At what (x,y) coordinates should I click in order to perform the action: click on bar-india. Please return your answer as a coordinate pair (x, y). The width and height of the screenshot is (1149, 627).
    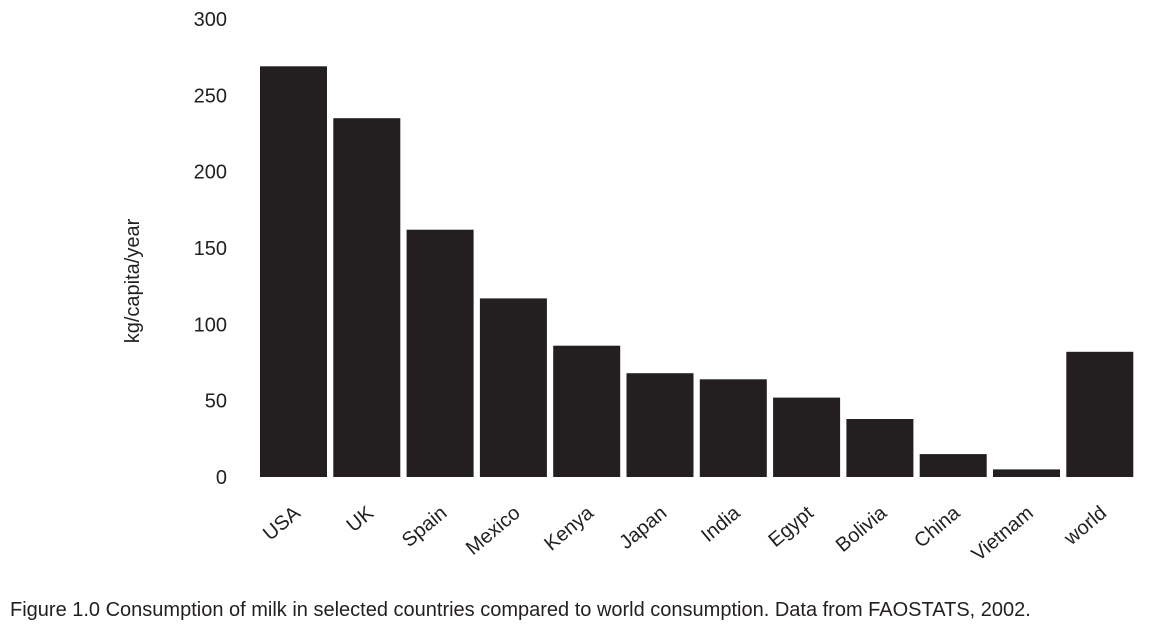
    Looking at the image, I should click on (733, 428).